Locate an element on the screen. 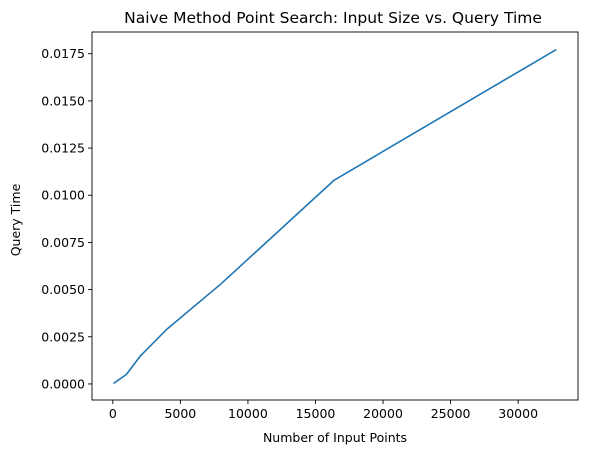 The image size is (593, 455). y-tick-label: 0.0075 is located at coordinates (63, 242).